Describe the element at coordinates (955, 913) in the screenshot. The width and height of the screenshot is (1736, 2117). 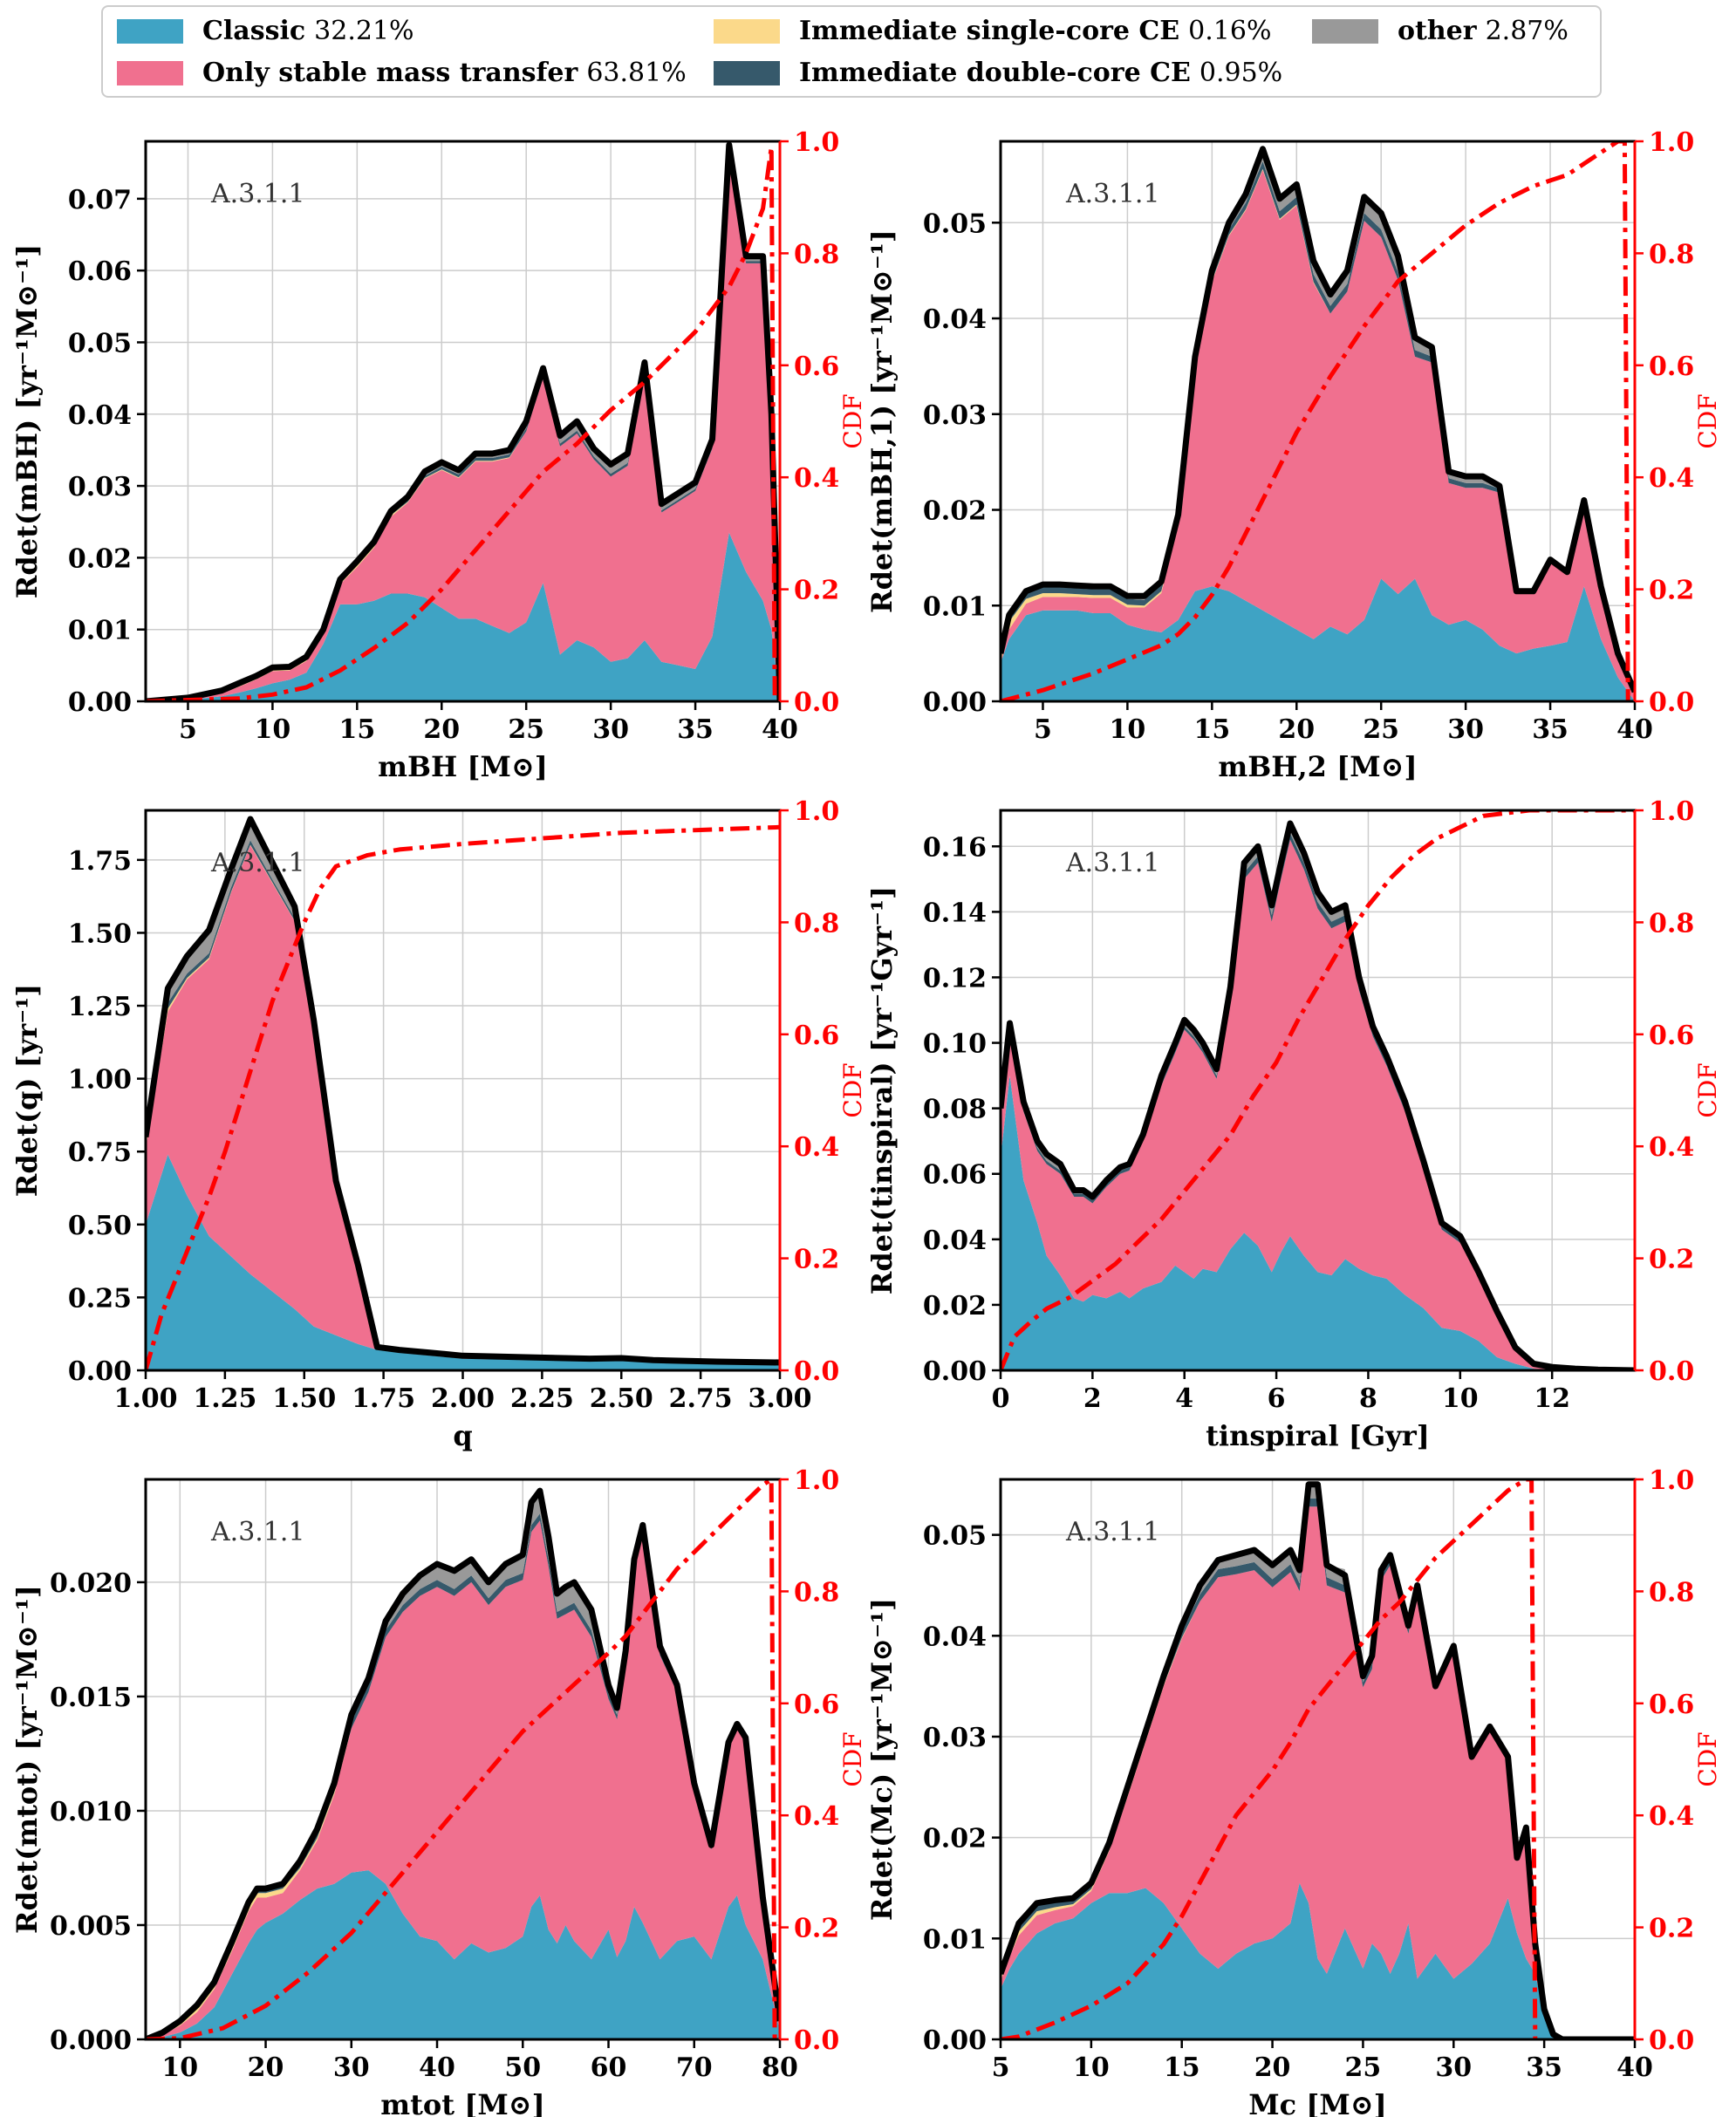
I see `y-tick-label: 0.14` at that location.